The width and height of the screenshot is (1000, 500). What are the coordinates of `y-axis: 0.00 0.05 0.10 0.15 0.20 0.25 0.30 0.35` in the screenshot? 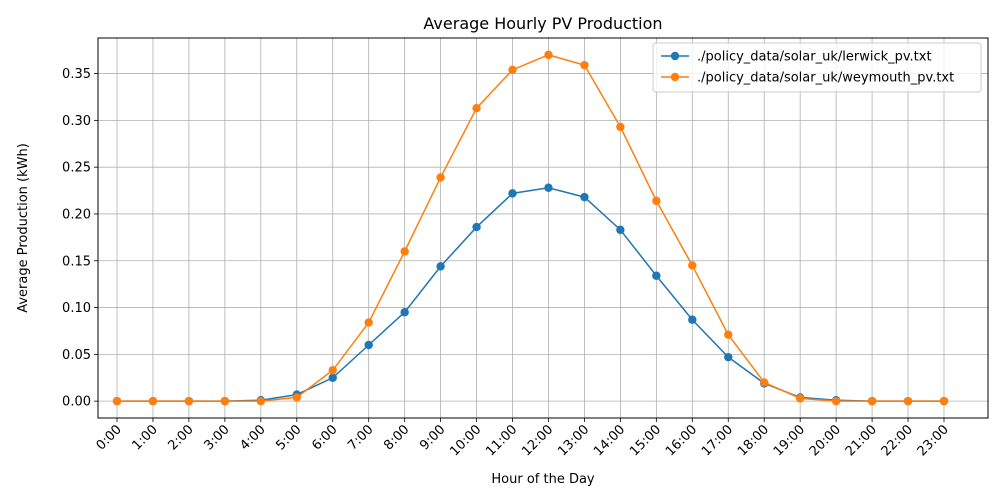 It's located at (80, 238).